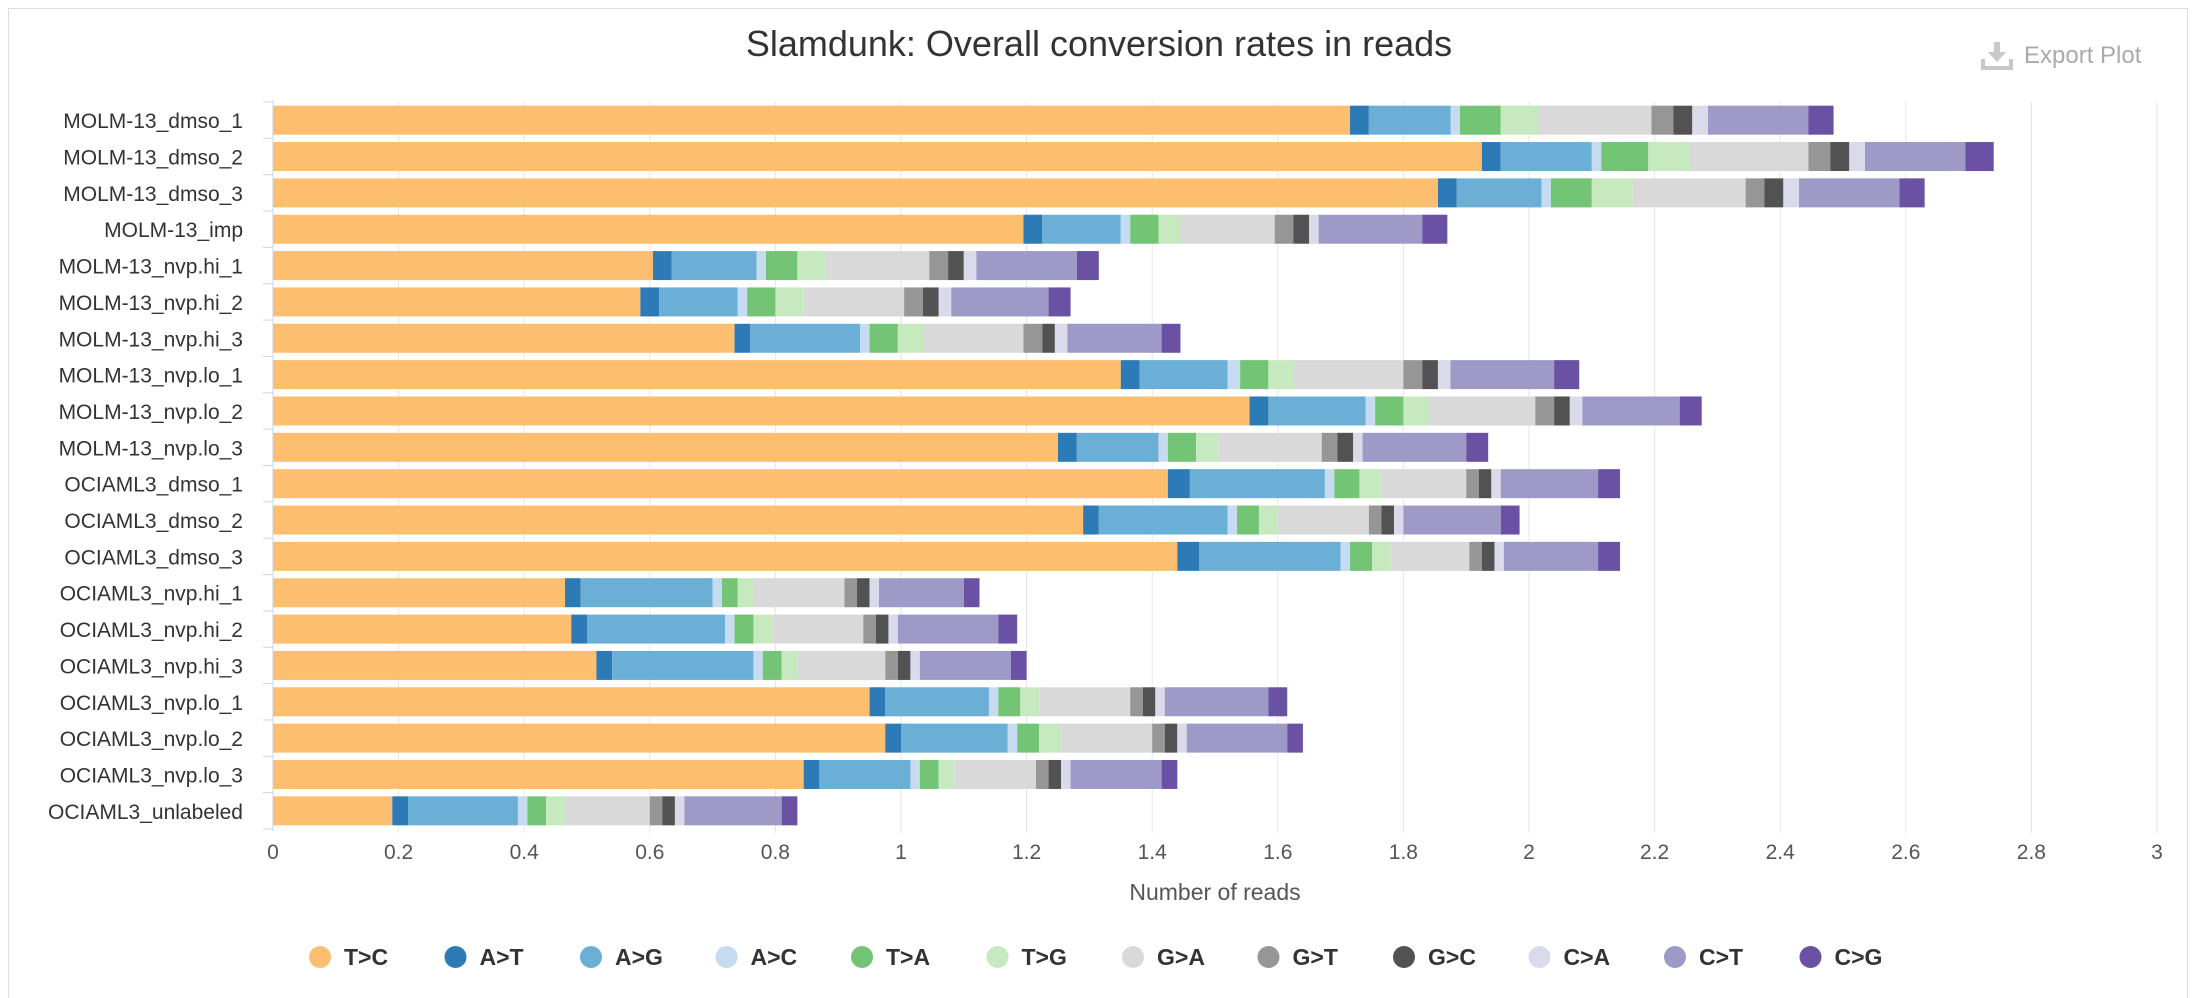 The width and height of the screenshot is (2198, 998). Describe the element at coordinates (818, 629) in the screenshot. I see `bar-segment-OCIAML3_nvp.hi_2-G>A` at that location.